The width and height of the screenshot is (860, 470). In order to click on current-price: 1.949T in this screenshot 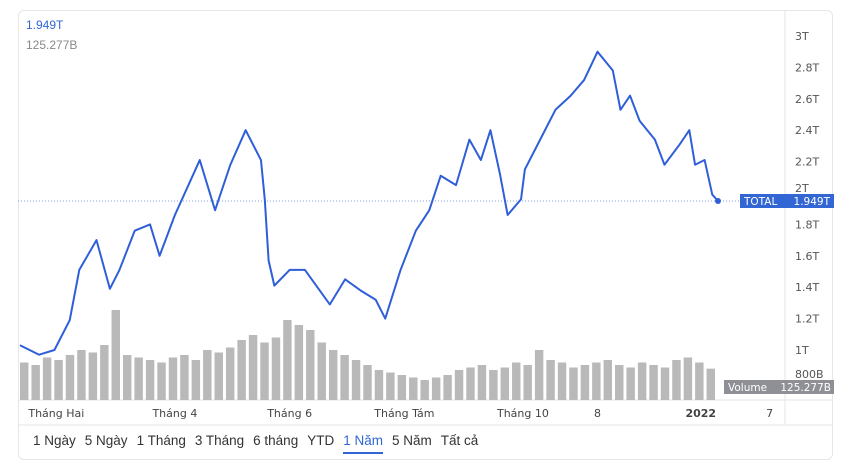, I will do `click(45, 25)`.